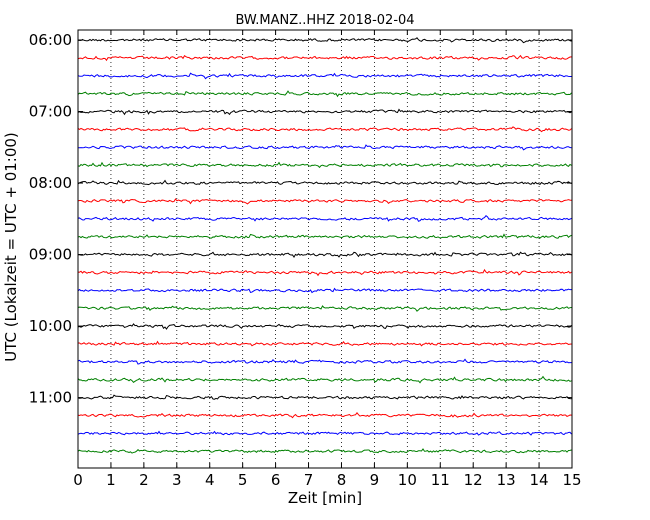 This screenshot has width=650, height=520. What do you see at coordinates (571, 480) in the screenshot?
I see `x-tick-label: 15` at bounding box center [571, 480].